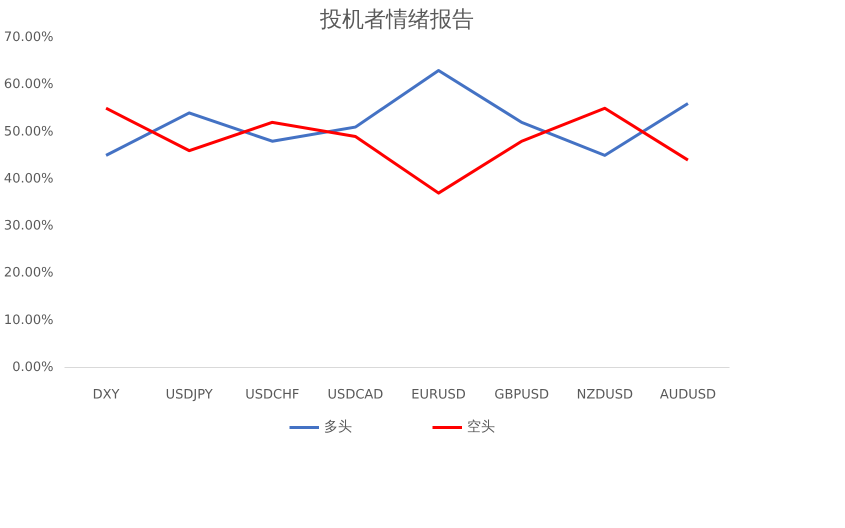 Image resolution: width=845 pixels, height=528 pixels. What do you see at coordinates (396, 20) in the screenshot?
I see `chart-title: 投机者情绪报告` at bounding box center [396, 20].